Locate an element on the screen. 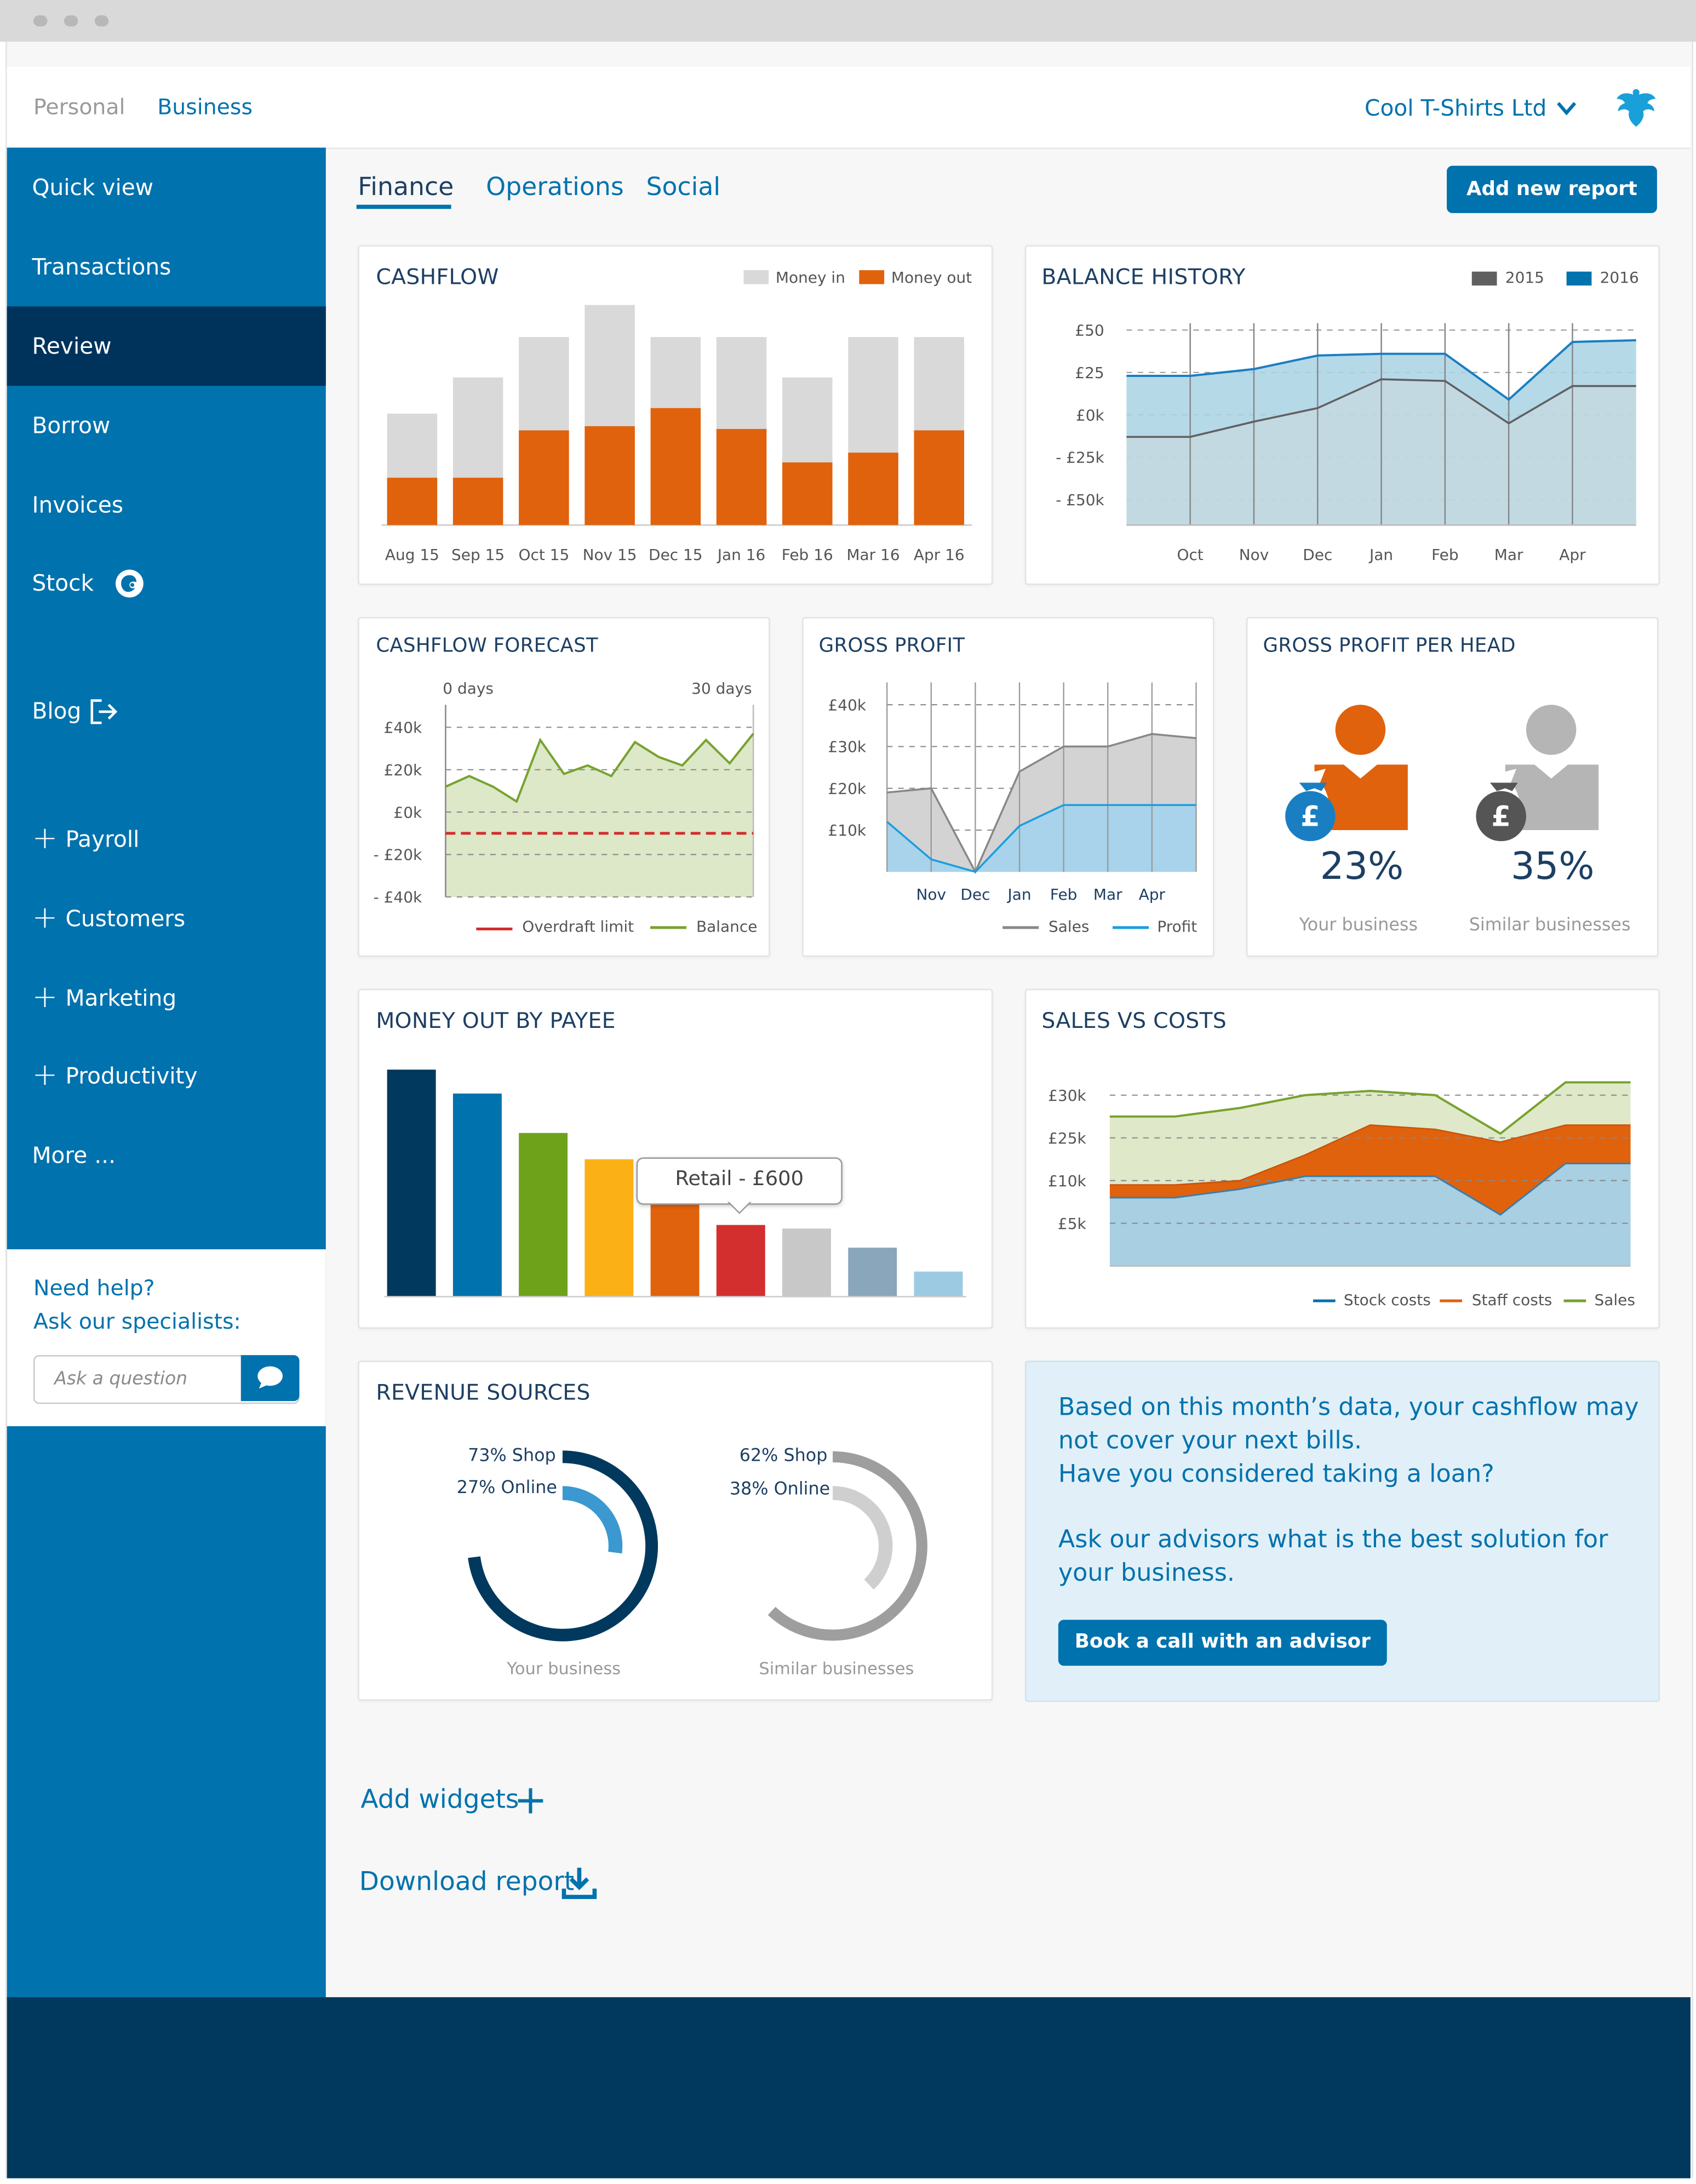 The height and width of the screenshot is (2184, 1696). balance-x-tick: Dec is located at coordinates (1317, 555).